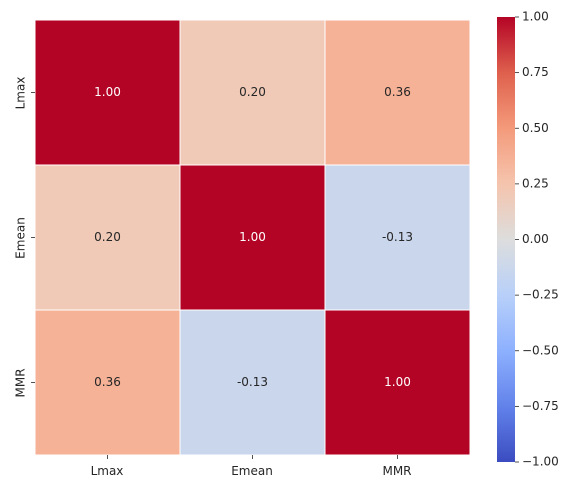  I want to click on y-tick-label-mmr: MMR, so click(21, 382).